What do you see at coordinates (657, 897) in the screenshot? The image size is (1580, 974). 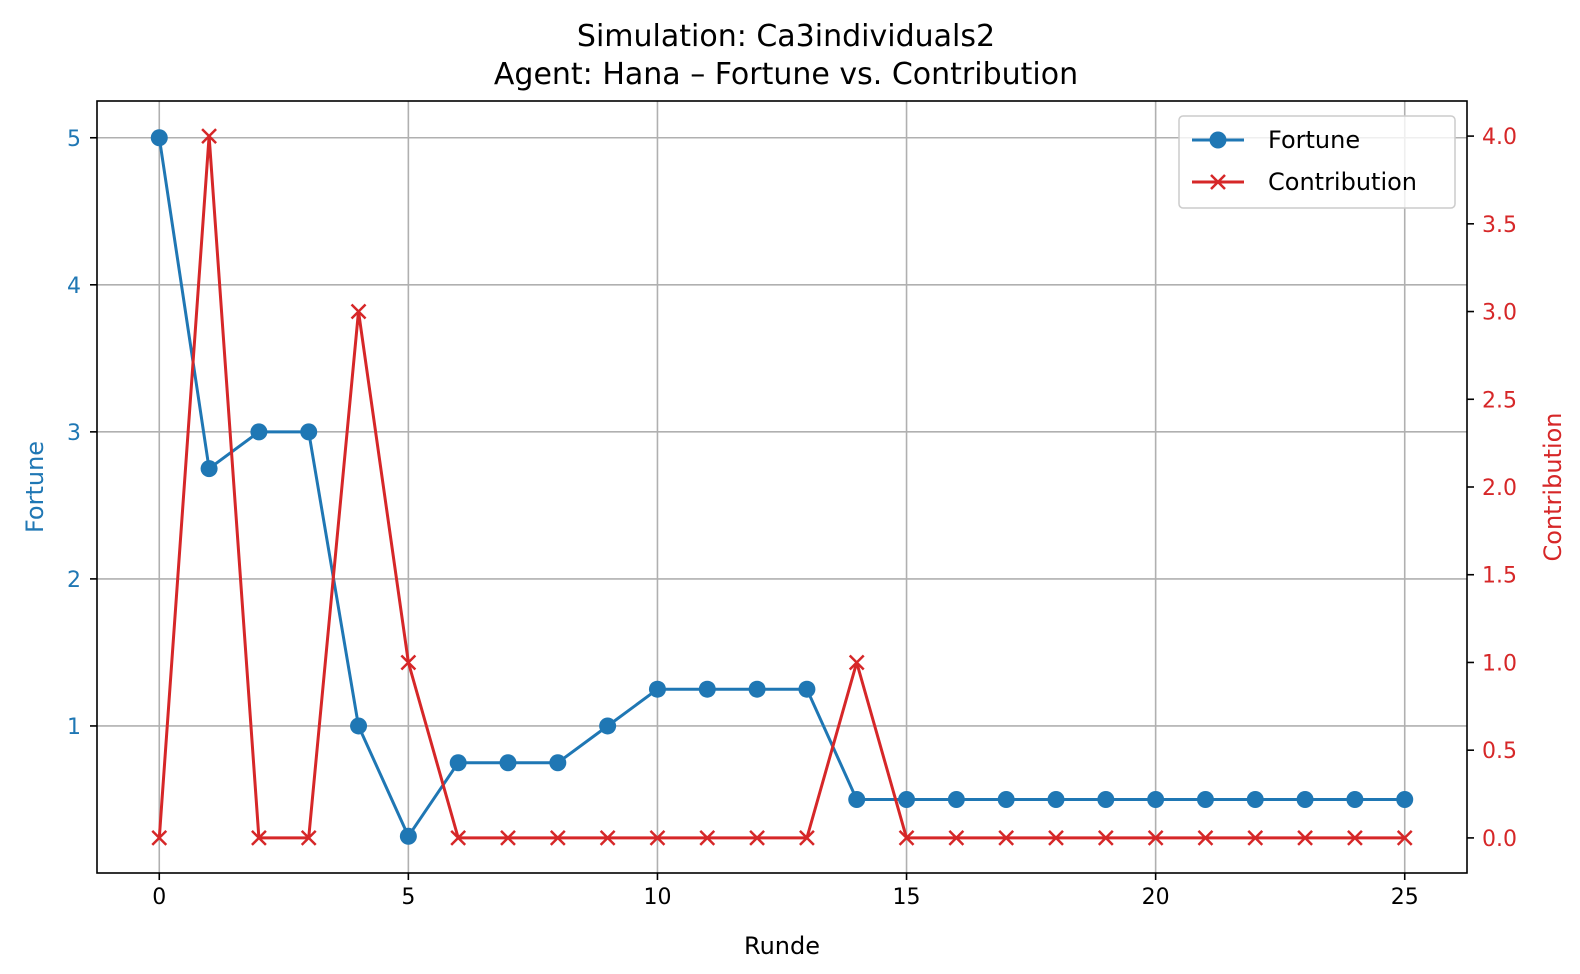 I see `x-tick-label: 10` at bounding box center [657, 897].